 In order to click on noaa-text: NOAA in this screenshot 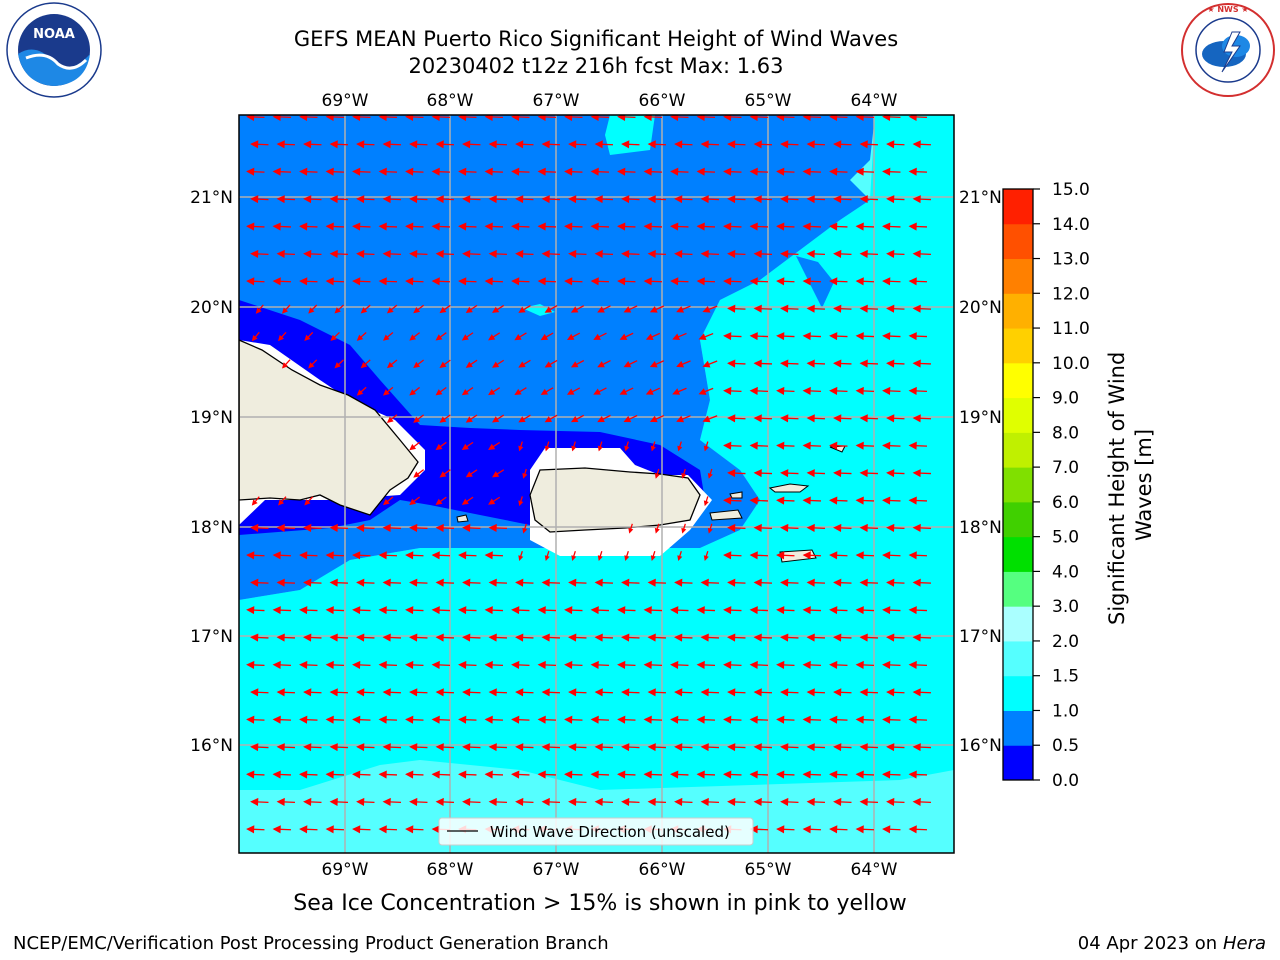, I will do `click(54, 34)`.